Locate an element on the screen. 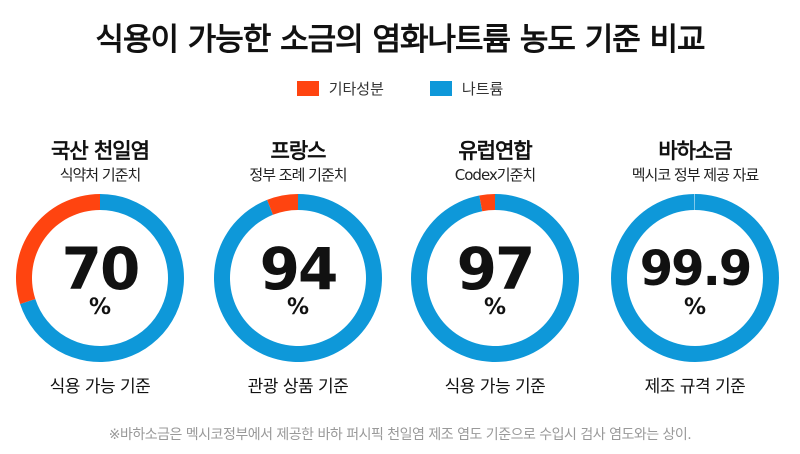 This screenshot has width=800, height=454. panel-title: 프랑스 is located at coordinates (298, 151).